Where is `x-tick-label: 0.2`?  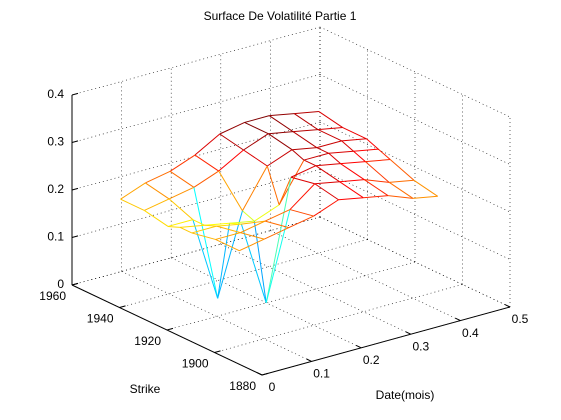 x-tick-label: 0.2 is located at coordinates (371, 360).